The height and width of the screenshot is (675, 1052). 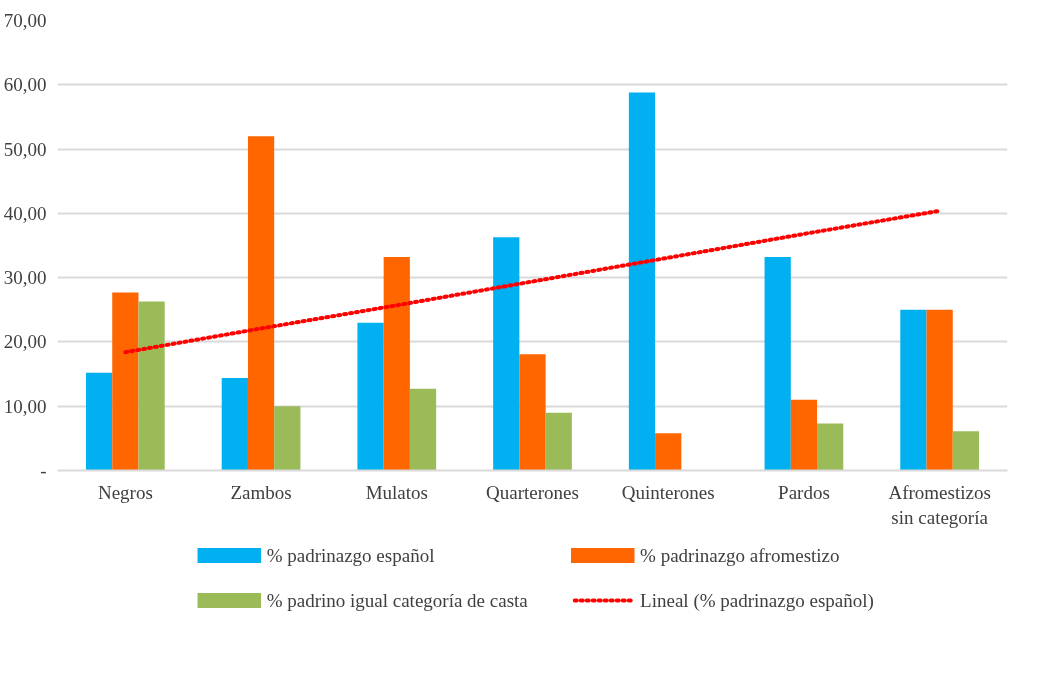 What do you see at coordinates (350, 555) in the screenshot?
I see `legend-label: % padrinazgo español` at bounding box center [350, 555].